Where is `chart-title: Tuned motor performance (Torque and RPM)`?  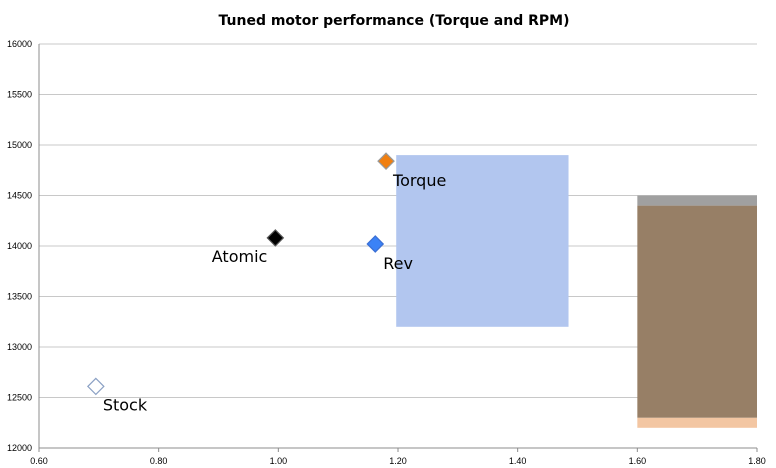 chart-title: Tuned motor performance (Torque and RPM) is located at coordinates (394, 21).